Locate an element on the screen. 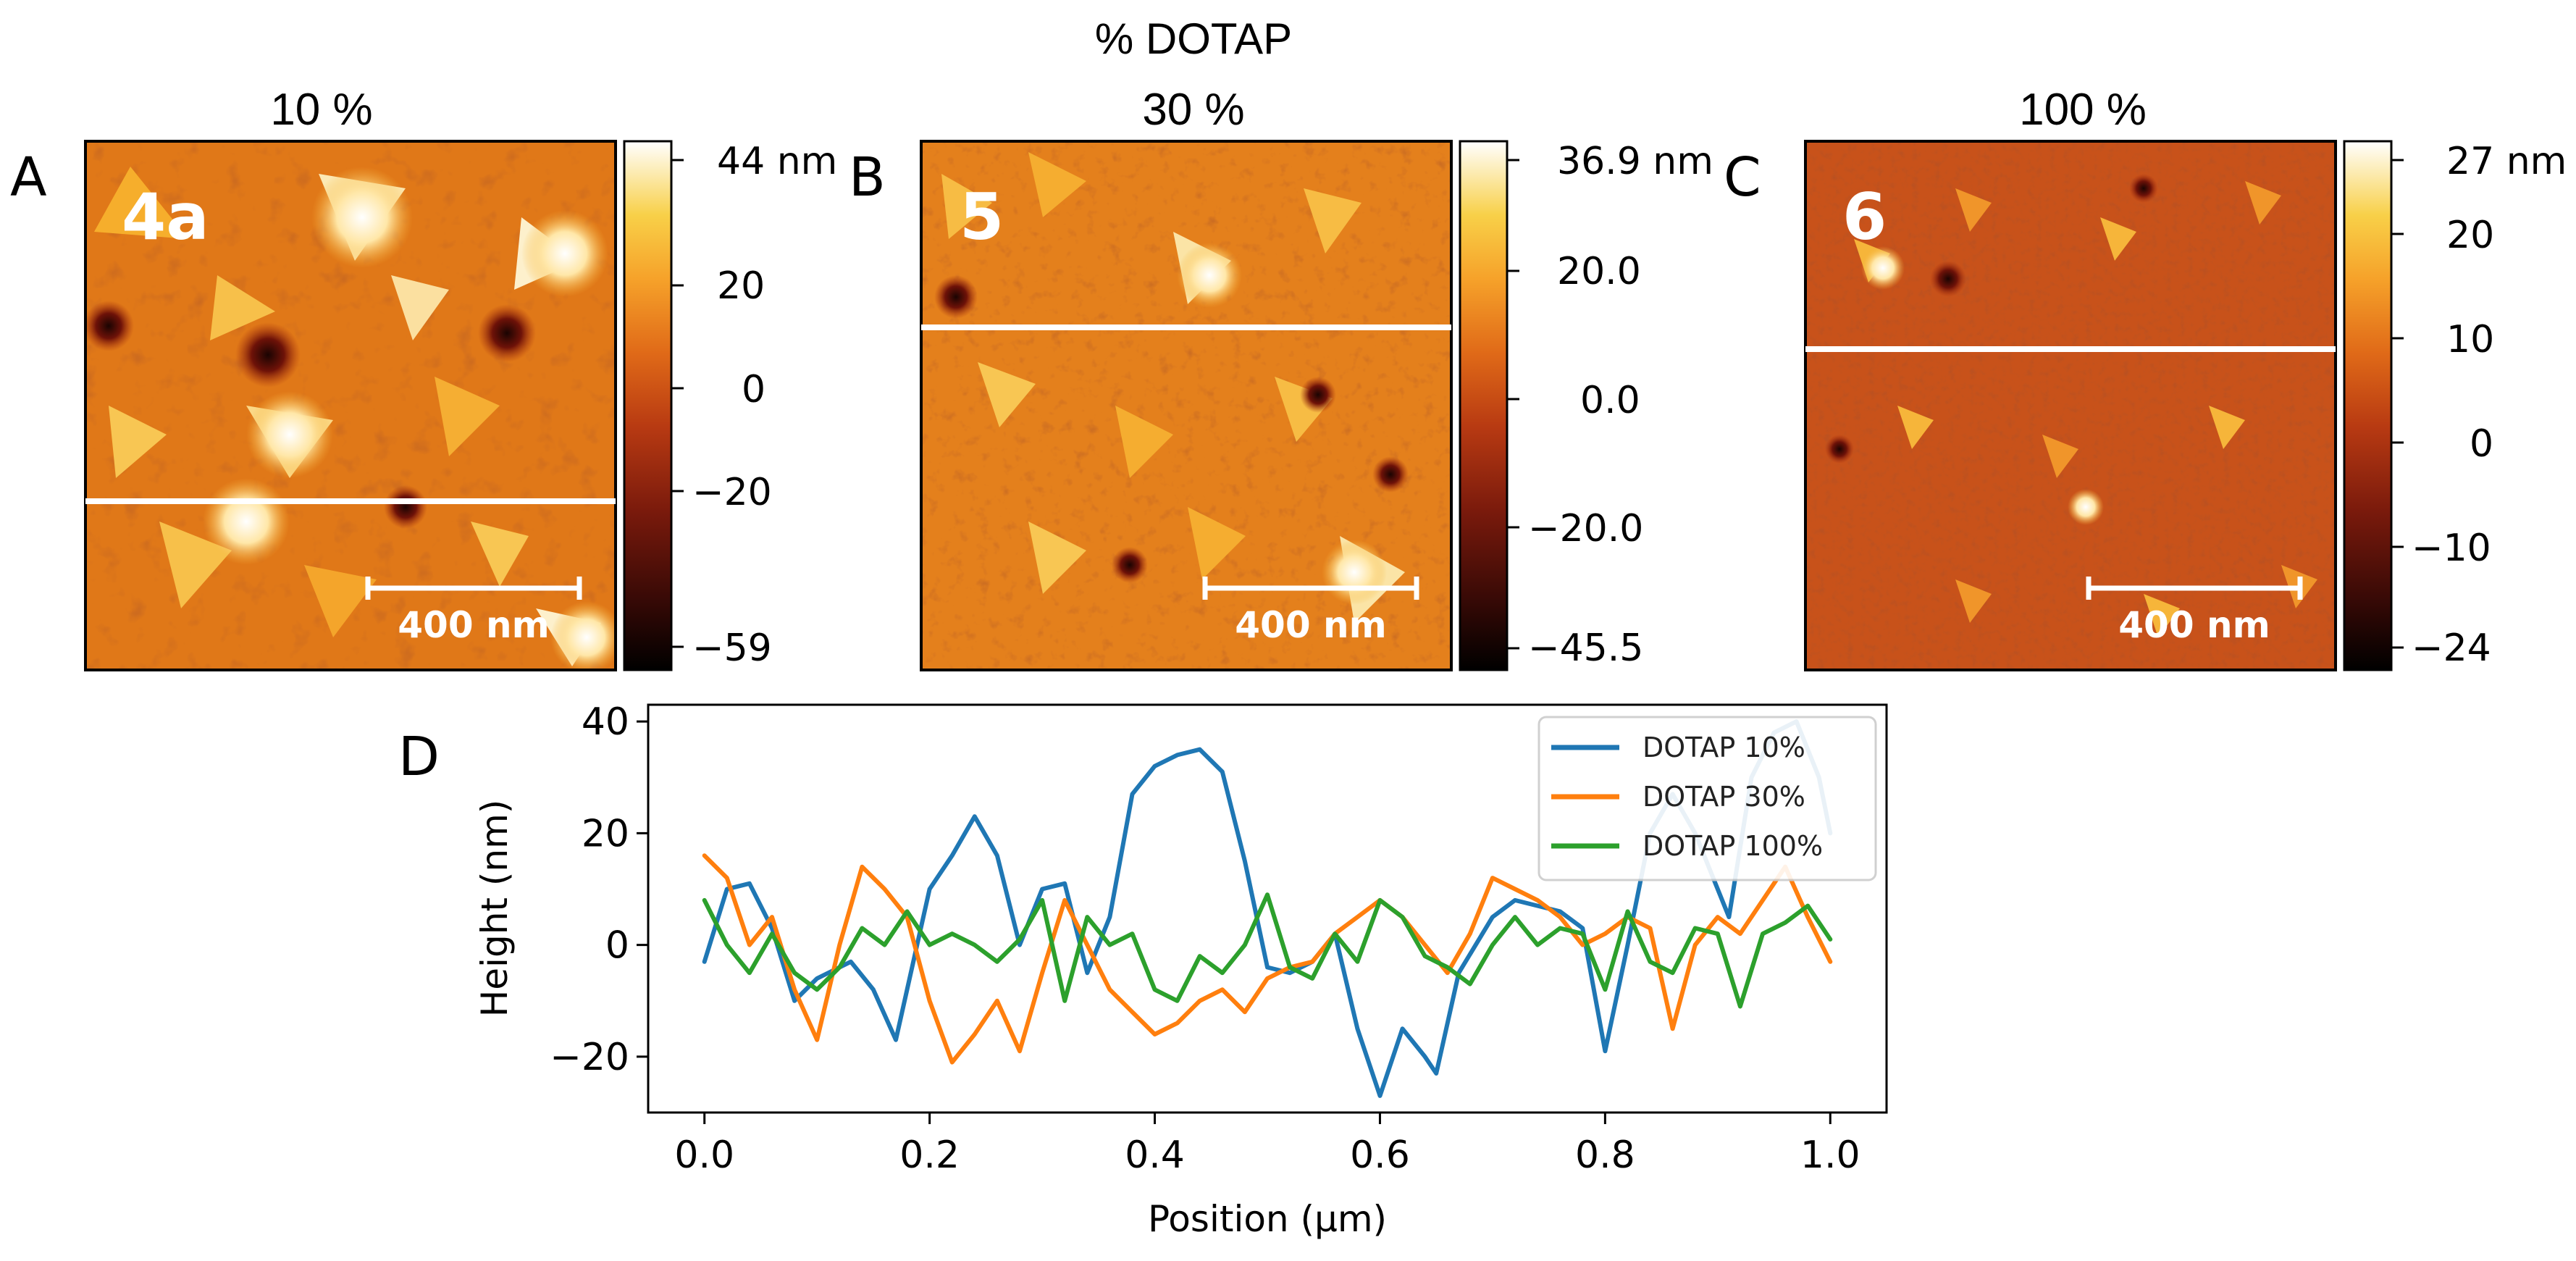  colorbar-ticks-c: 27 nm 20 10 0 −10 −24 is located at coordinates (2479, 405).